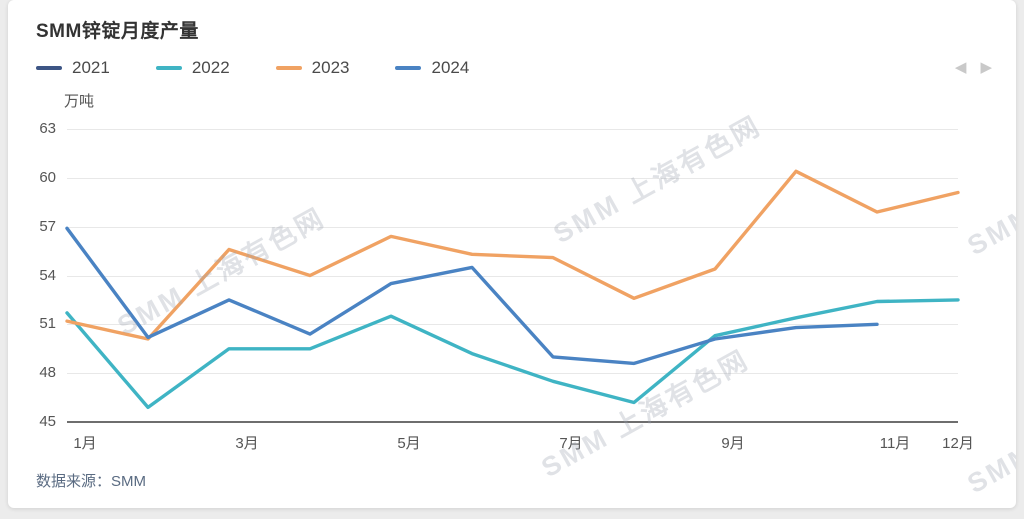 The height and width of the screenshot is (519, 1024). What do you see at coordinates (733, 443) in the screenshot?
I see `x-tick-label: 9月` at bounding box center [733, 443].